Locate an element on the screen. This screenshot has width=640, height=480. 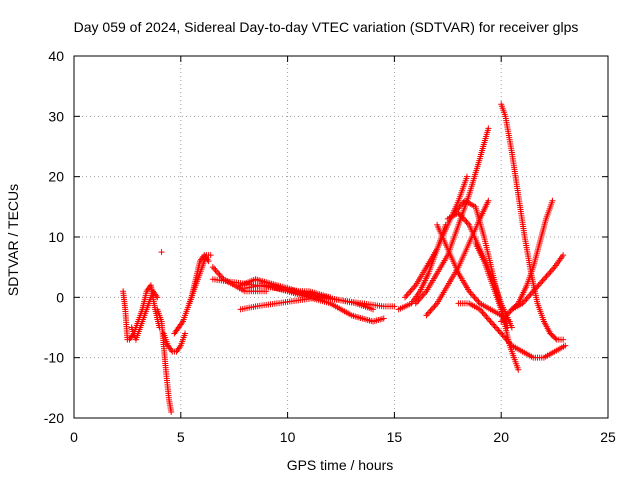
y-tick-label: -20 is located at coordinates (54, 418).